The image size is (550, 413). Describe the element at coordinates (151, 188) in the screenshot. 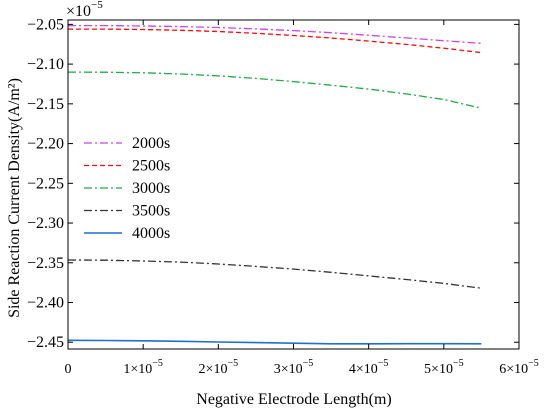

I see `legend-label-3000s: 3000s` at that location.